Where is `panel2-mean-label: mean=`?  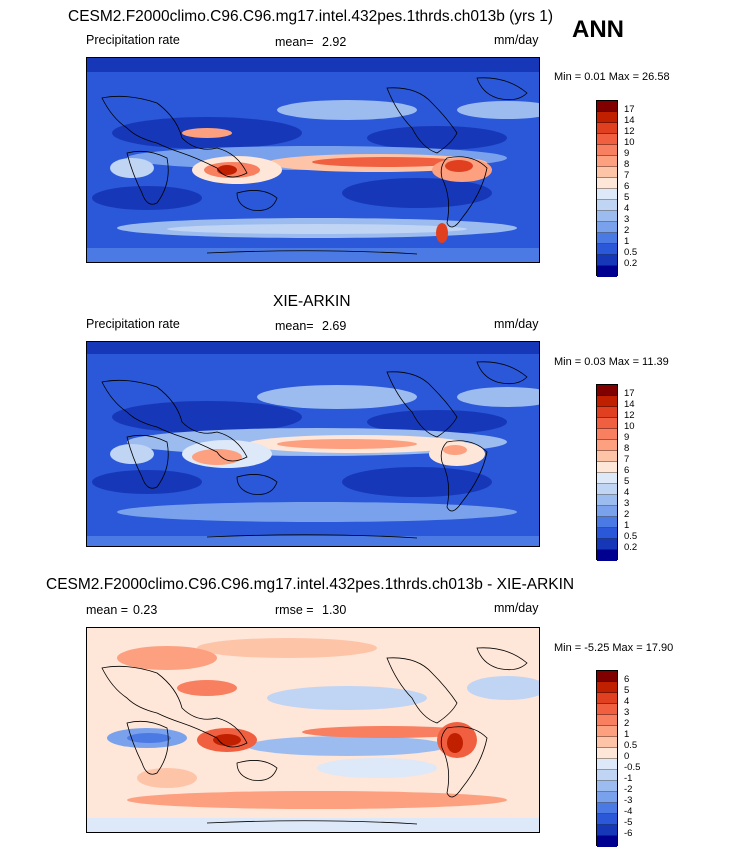
panel2-mean-label: mean= is located at coordinates (294, 326).